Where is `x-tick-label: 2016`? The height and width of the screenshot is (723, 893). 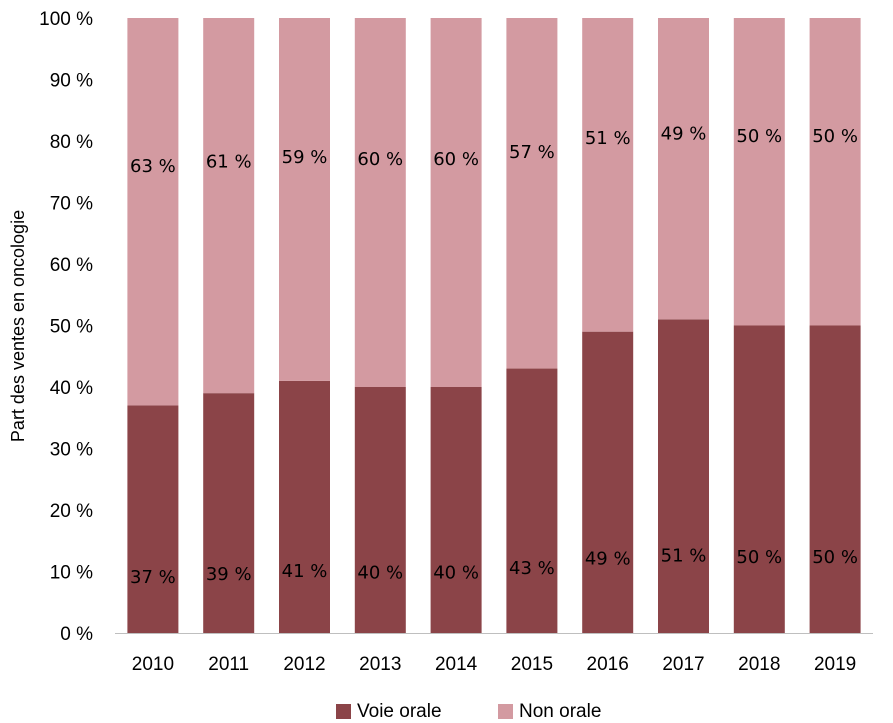 x-tick-label: 2016 is located at coordinates (608, 664).